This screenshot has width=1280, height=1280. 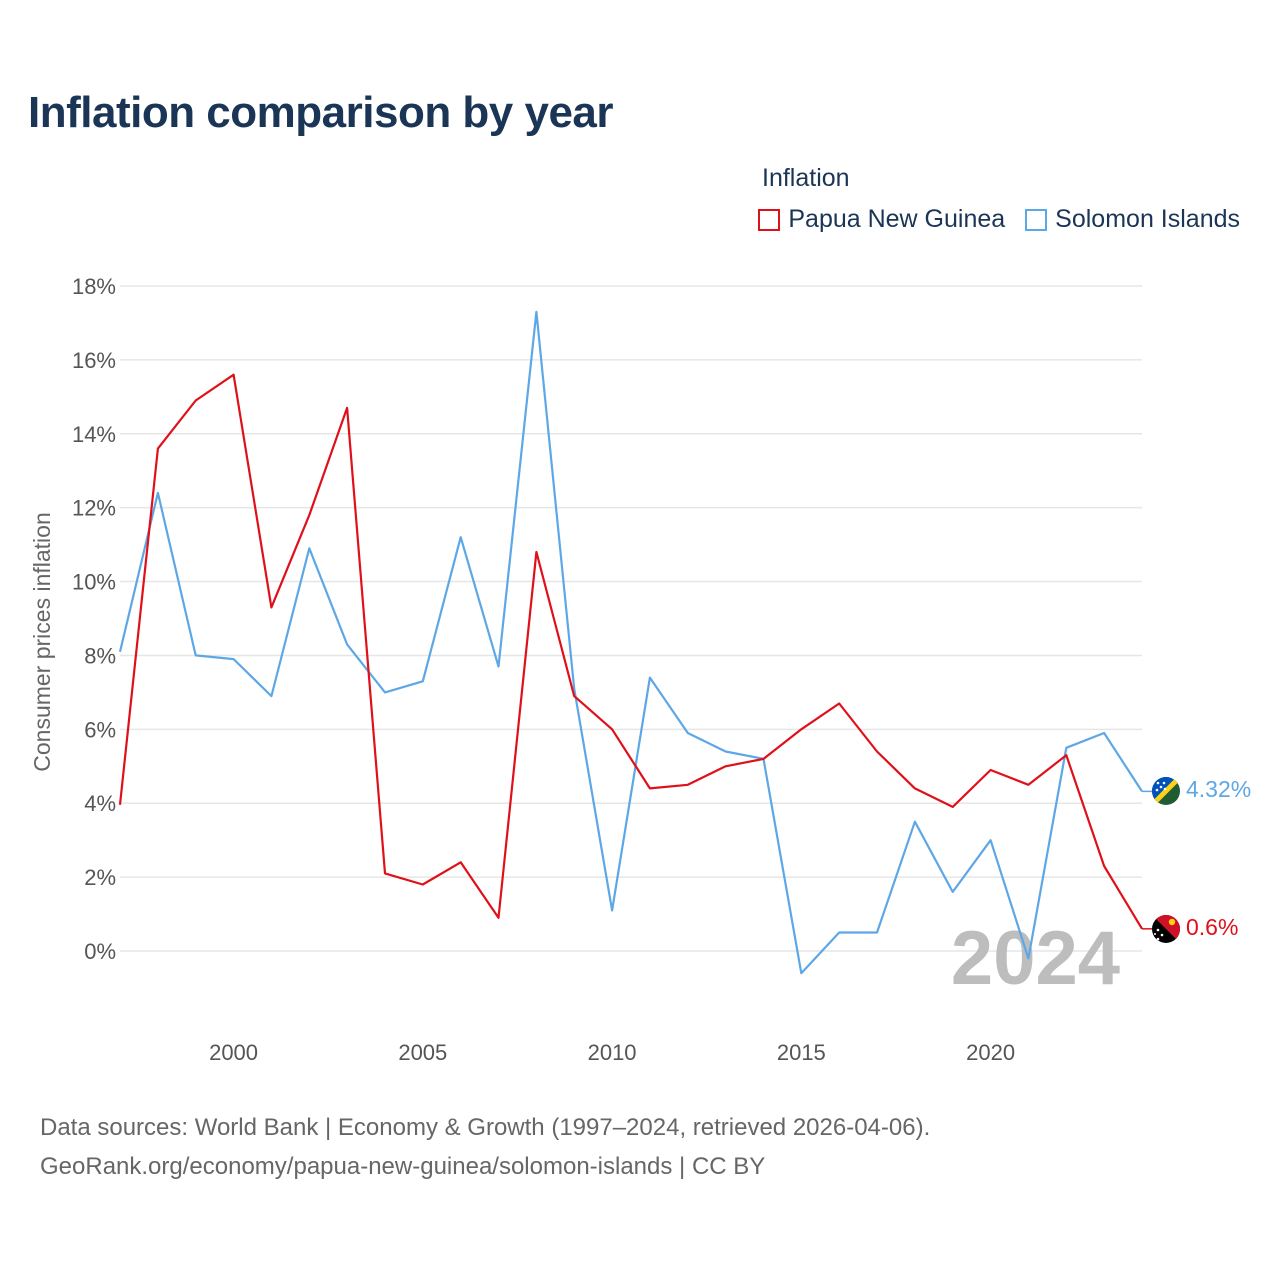 I want to click on x-tick-label: 2015, so click(x=801, y=1052).